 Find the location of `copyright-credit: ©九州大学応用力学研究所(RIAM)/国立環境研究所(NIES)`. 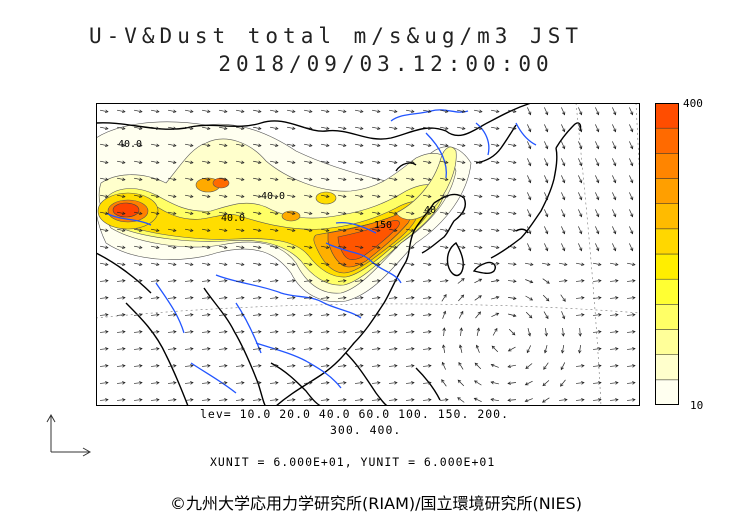

copyright-credit: ©九州大学応用力学研究所(RIAM)/国立環境研究所(NIES) is located at coordinates (376, 503).